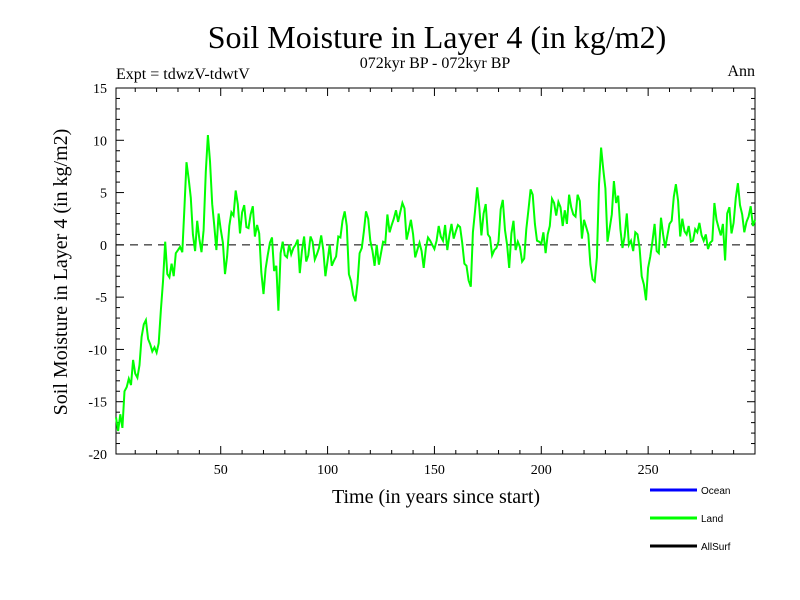  I want to click on legend-label: AllSurf, so click(716, 547).